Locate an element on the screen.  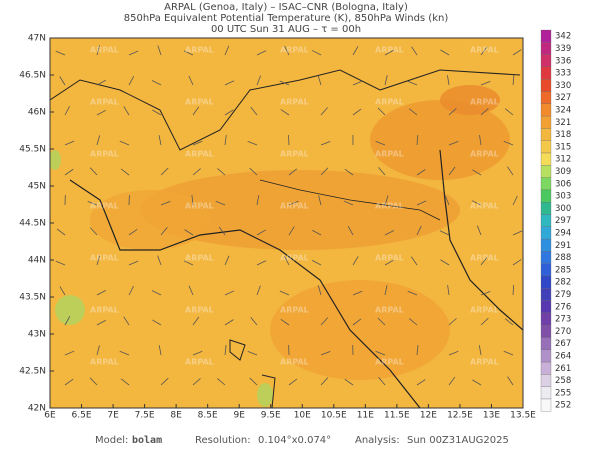
footer-label: Resolution: is located at coordinates (223, 440).